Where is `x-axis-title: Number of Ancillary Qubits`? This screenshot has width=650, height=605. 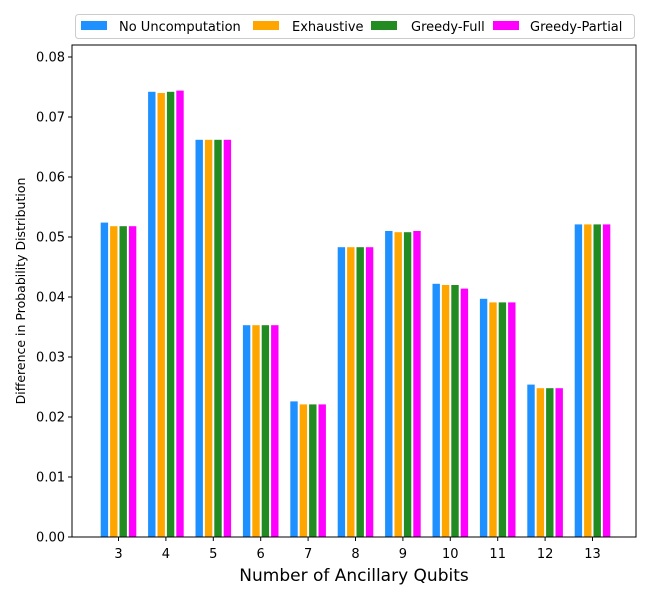
x-axis-title: Number of Ancillary Qubits is located at coordinates (354, 576).